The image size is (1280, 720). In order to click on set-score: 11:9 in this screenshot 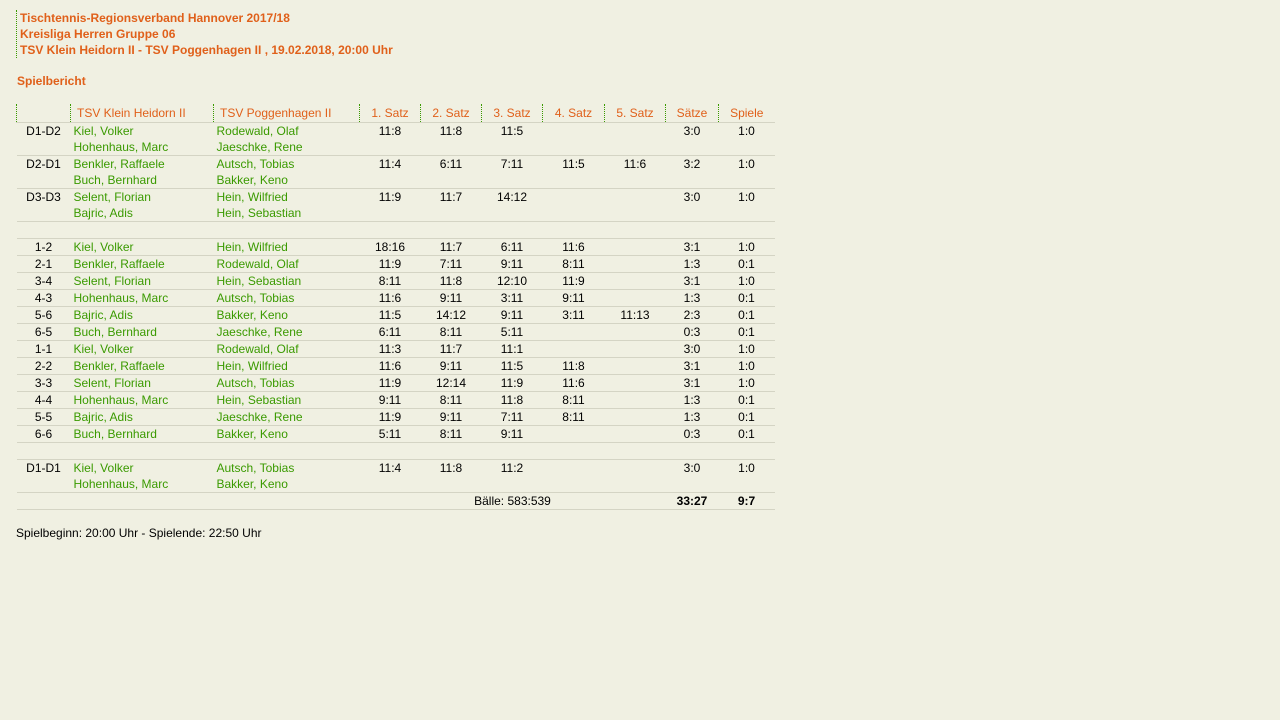, I will do `click(512, 383)`.